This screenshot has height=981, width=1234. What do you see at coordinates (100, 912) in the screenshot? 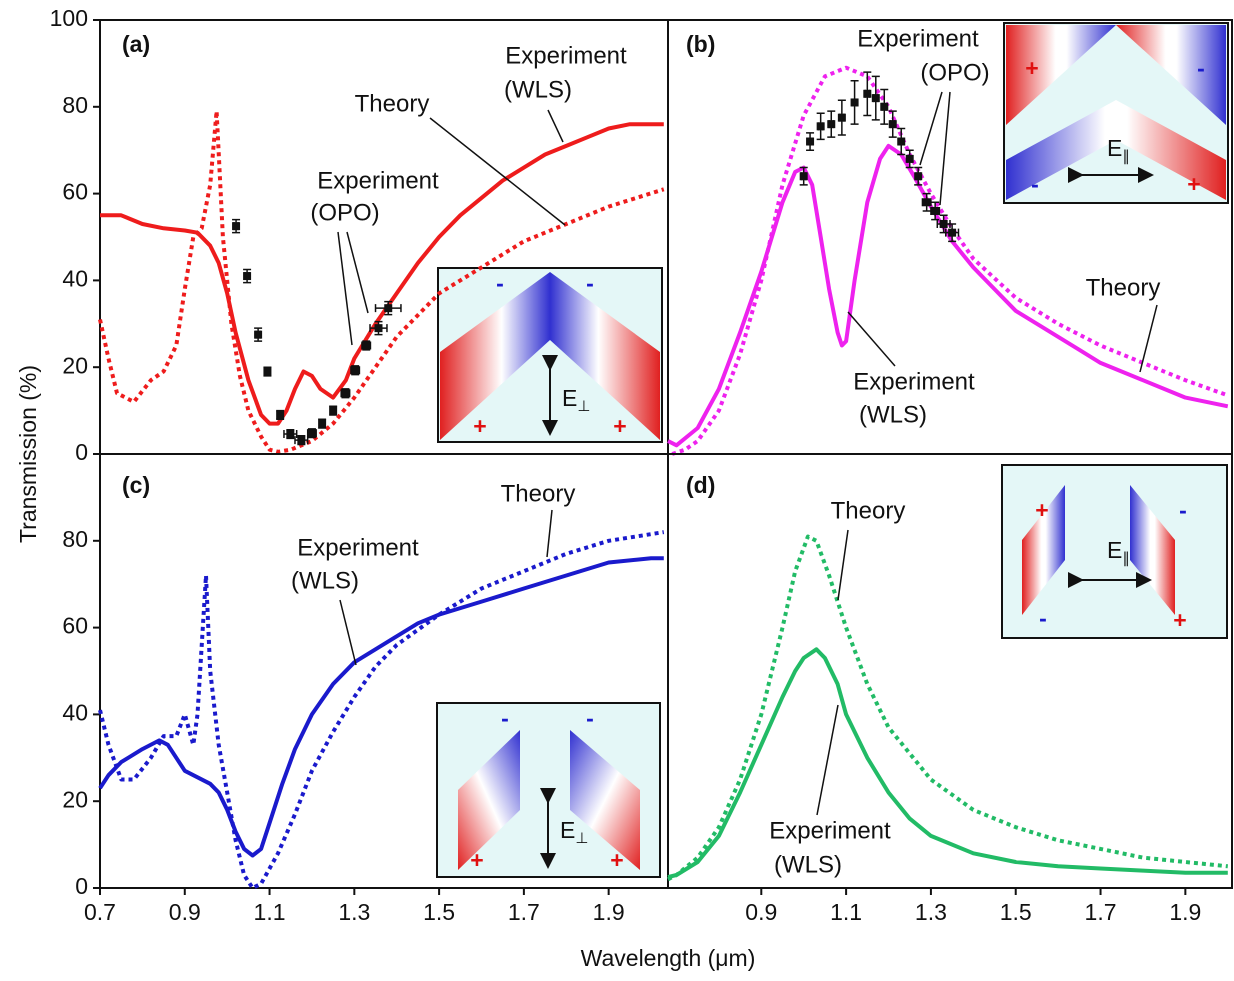
I see `x-tick-label: 0.7` at bounding box center [100, 912].